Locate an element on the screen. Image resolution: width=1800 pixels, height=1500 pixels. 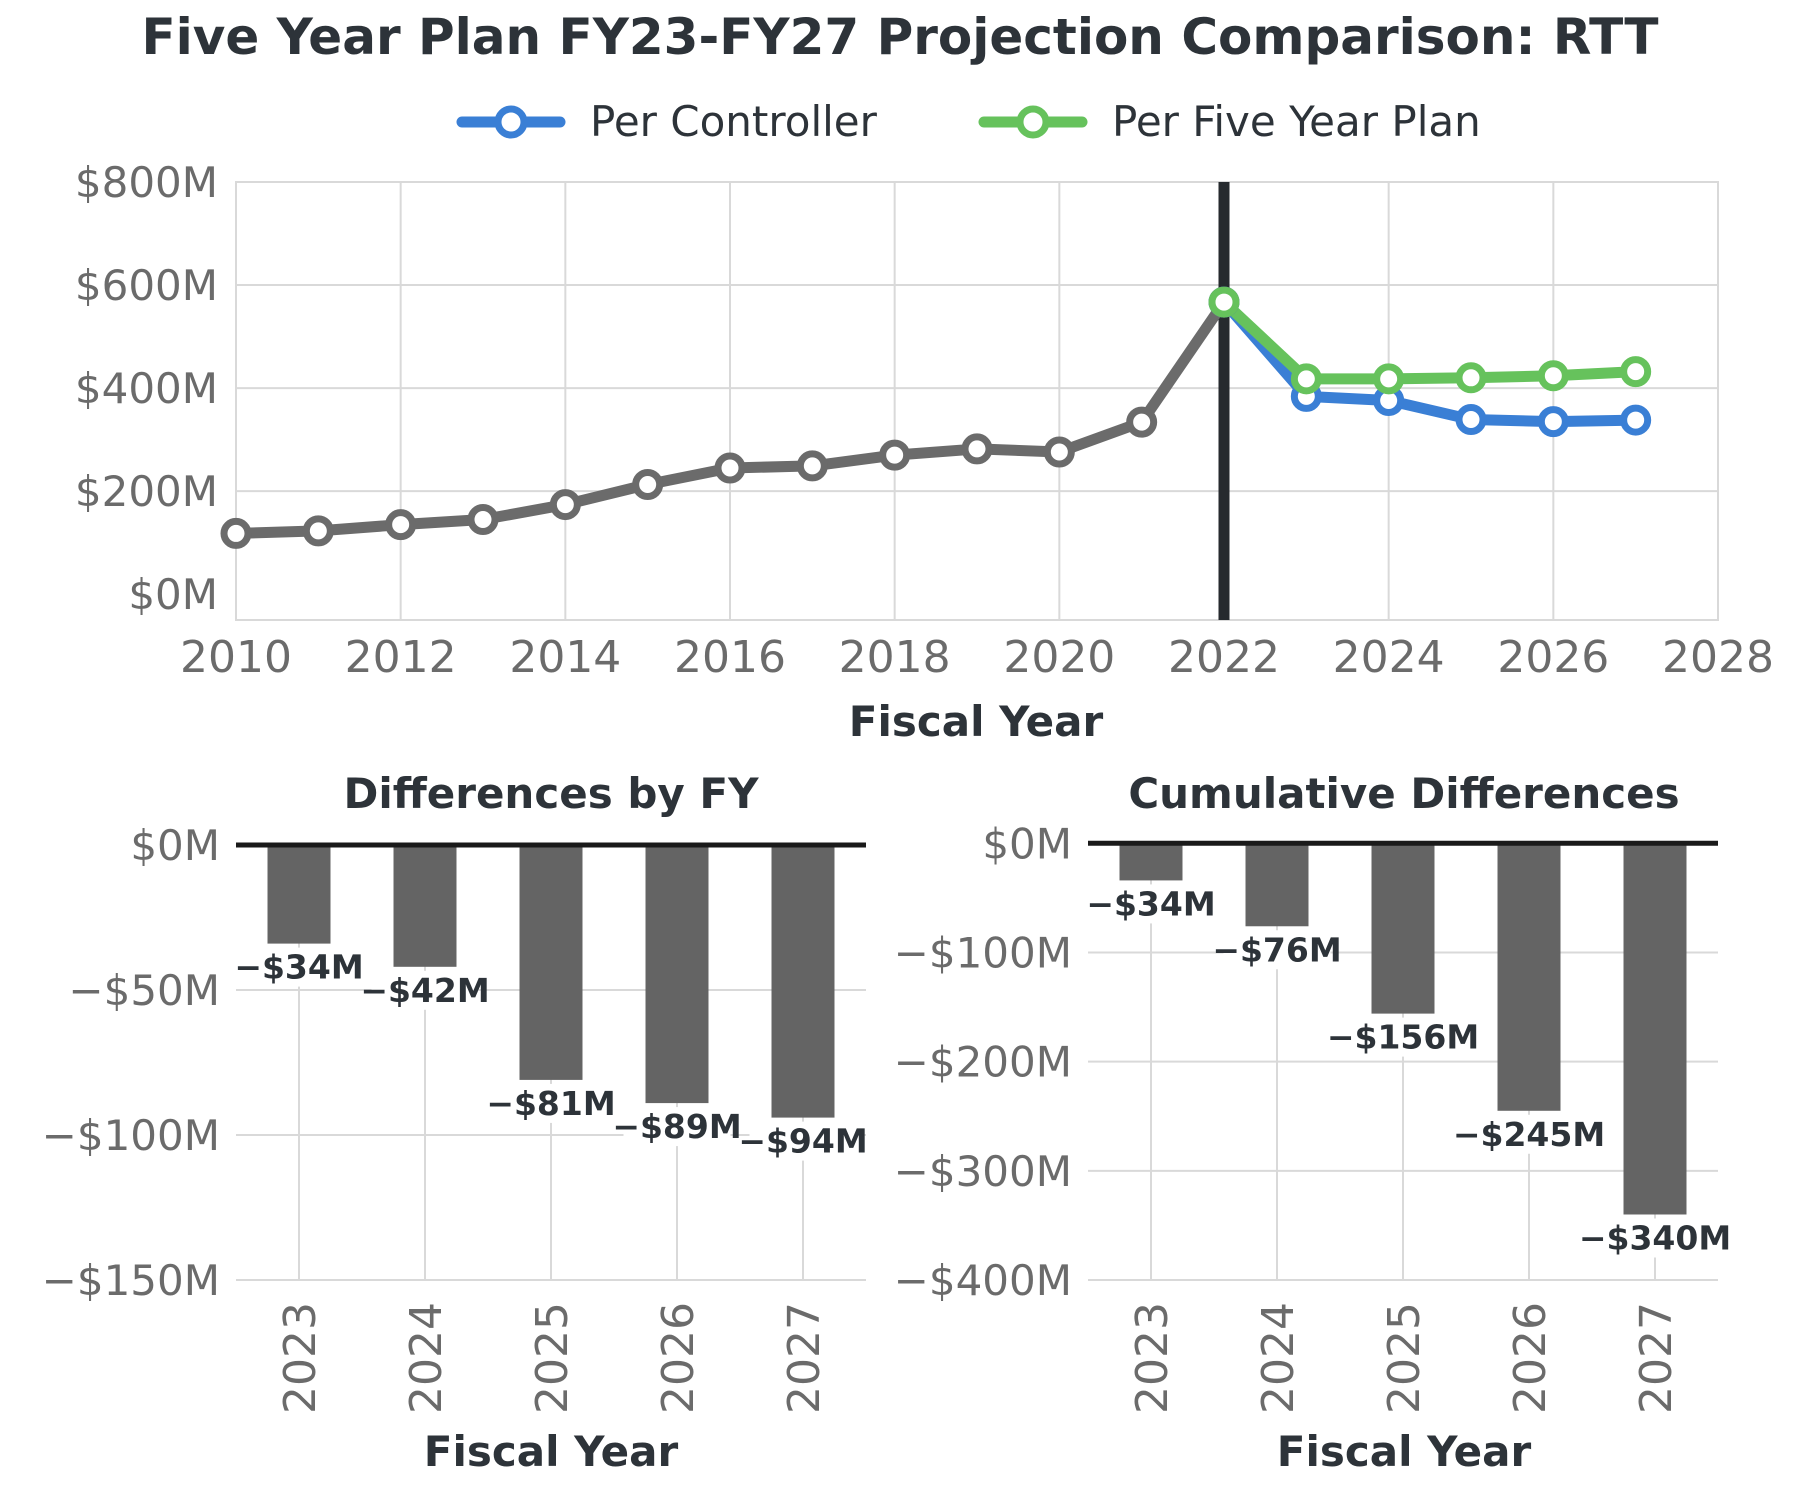
y-tick-label: $400M is located at coordinates (146, 388).